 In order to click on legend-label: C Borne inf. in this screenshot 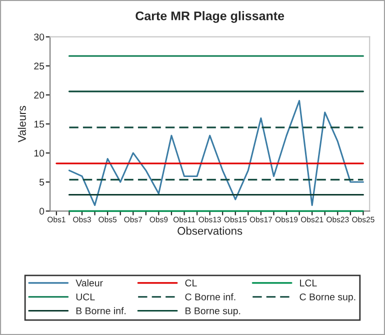, I will do `click(210, 296)`.